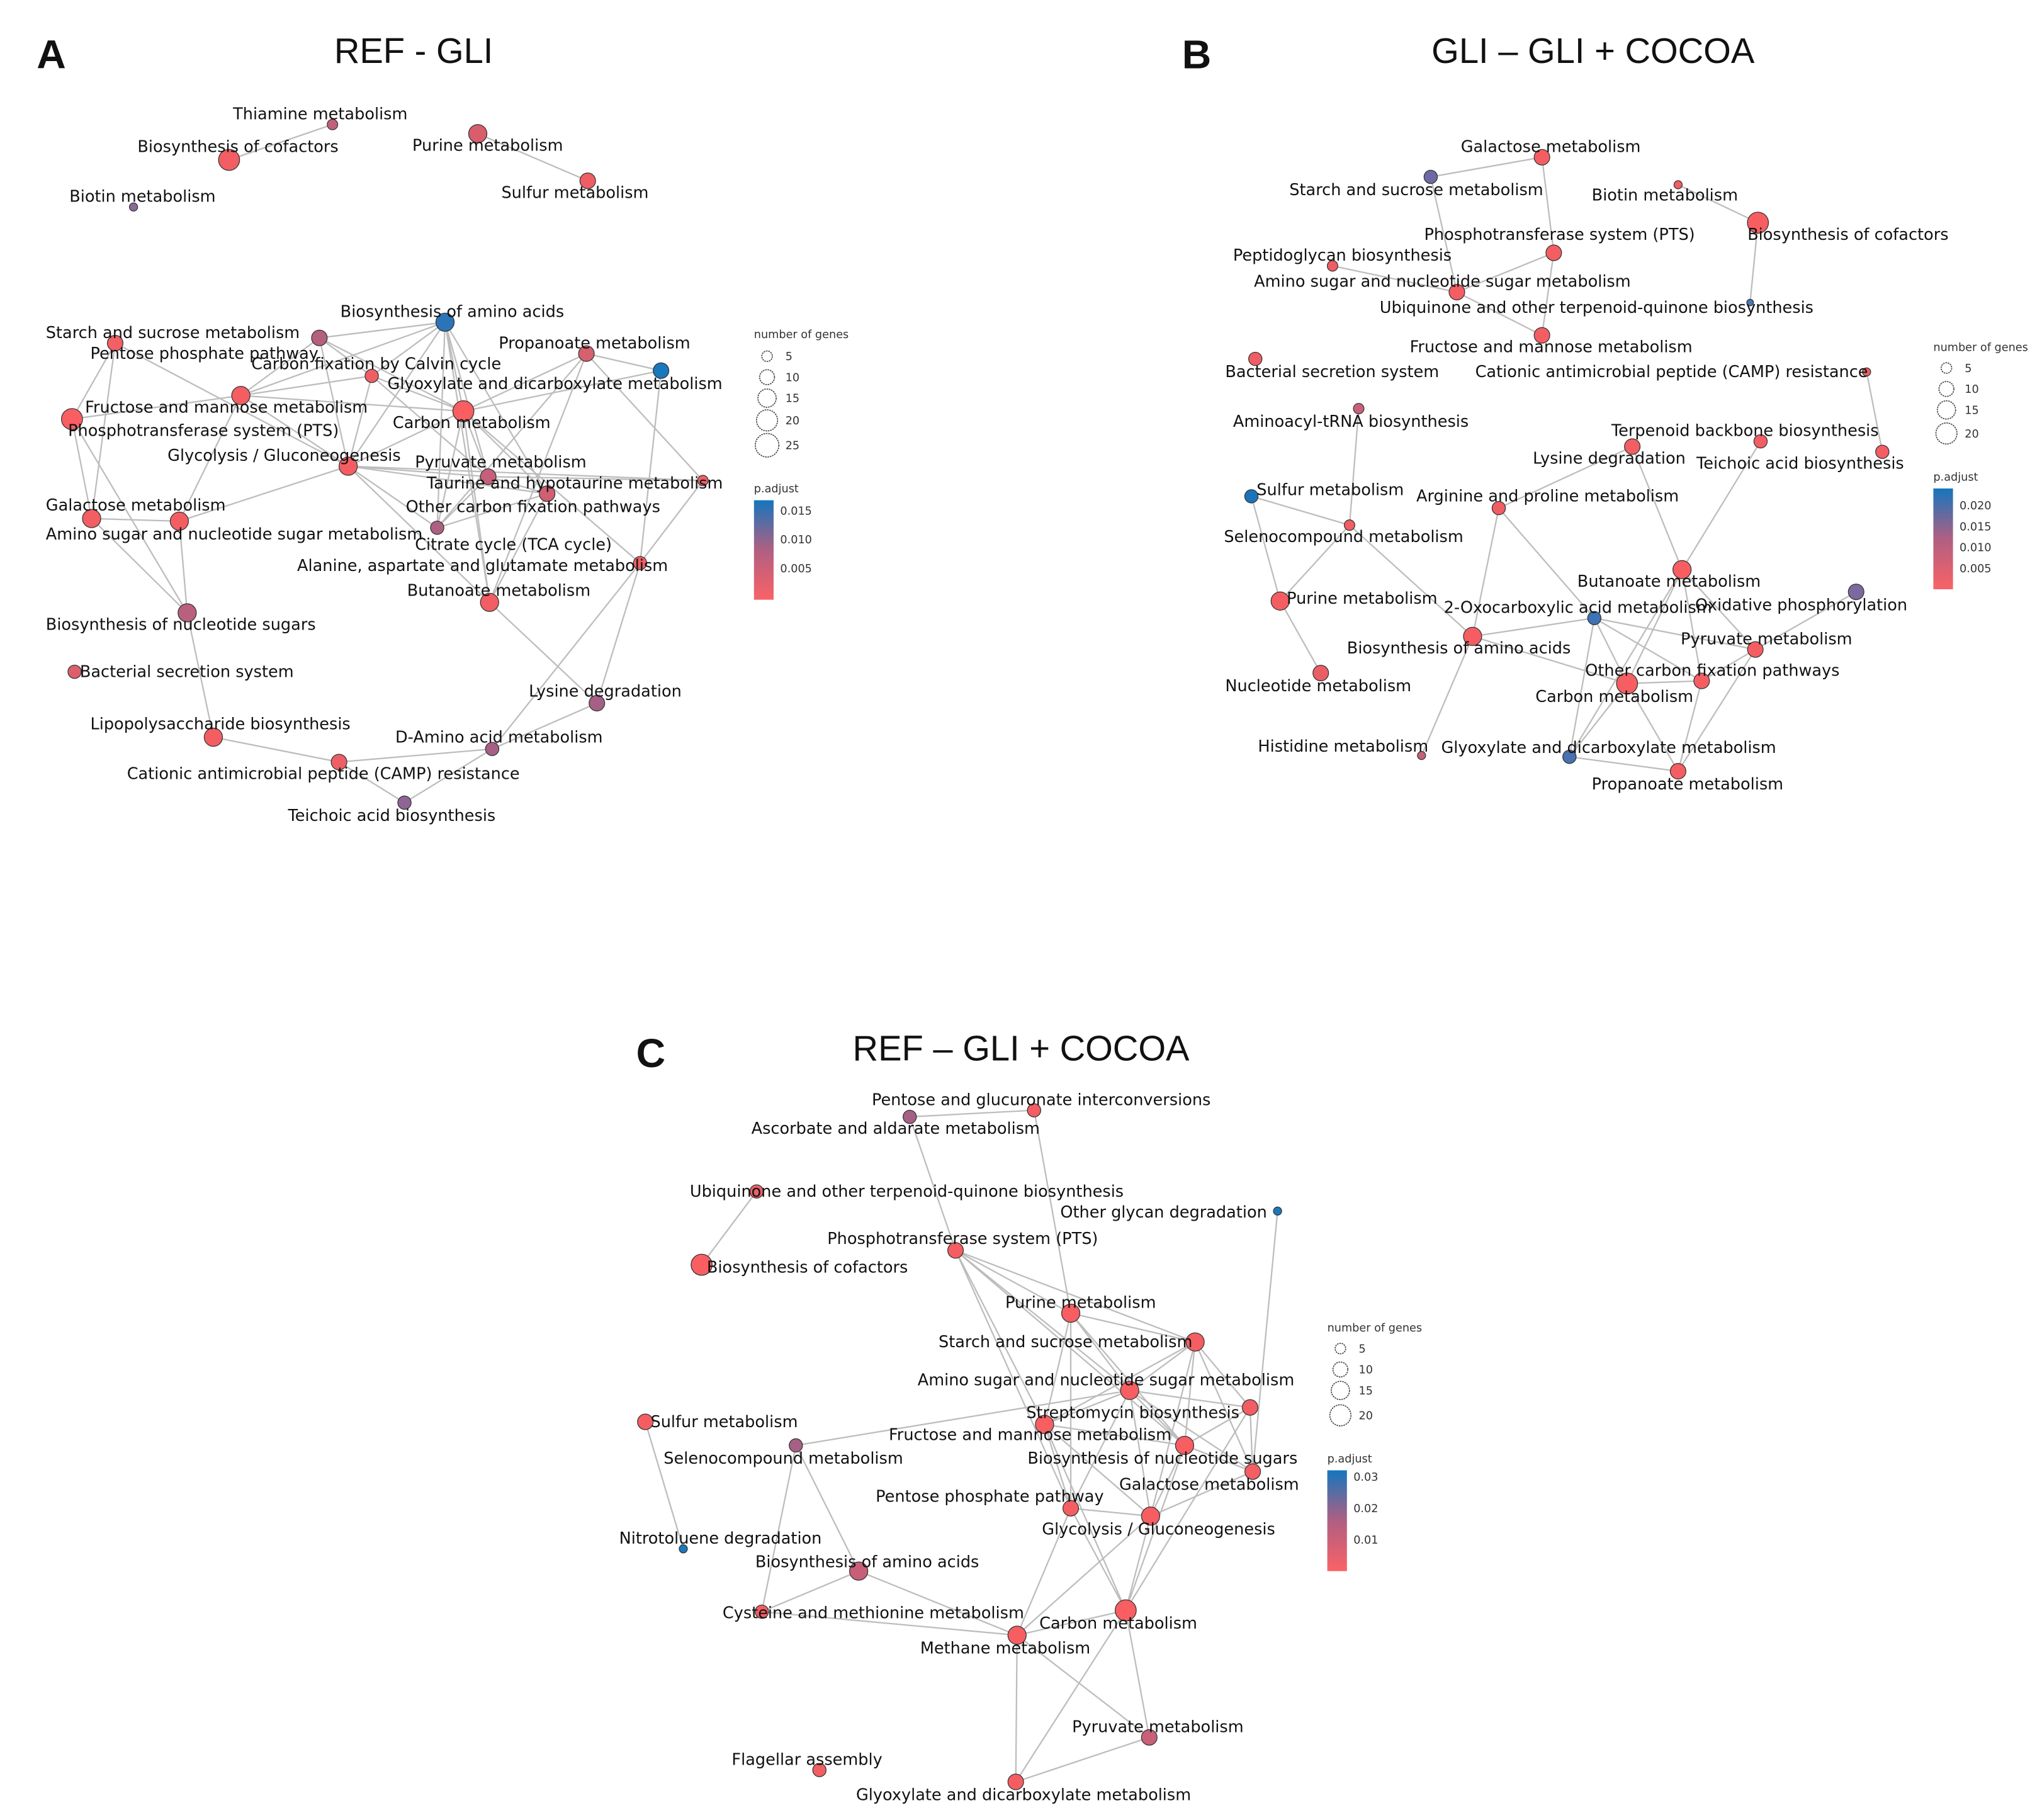  Describe the element at coordinates (1365, 1540) in the screenshot. I see `colorbar-tick-label: 0.01` at that location.